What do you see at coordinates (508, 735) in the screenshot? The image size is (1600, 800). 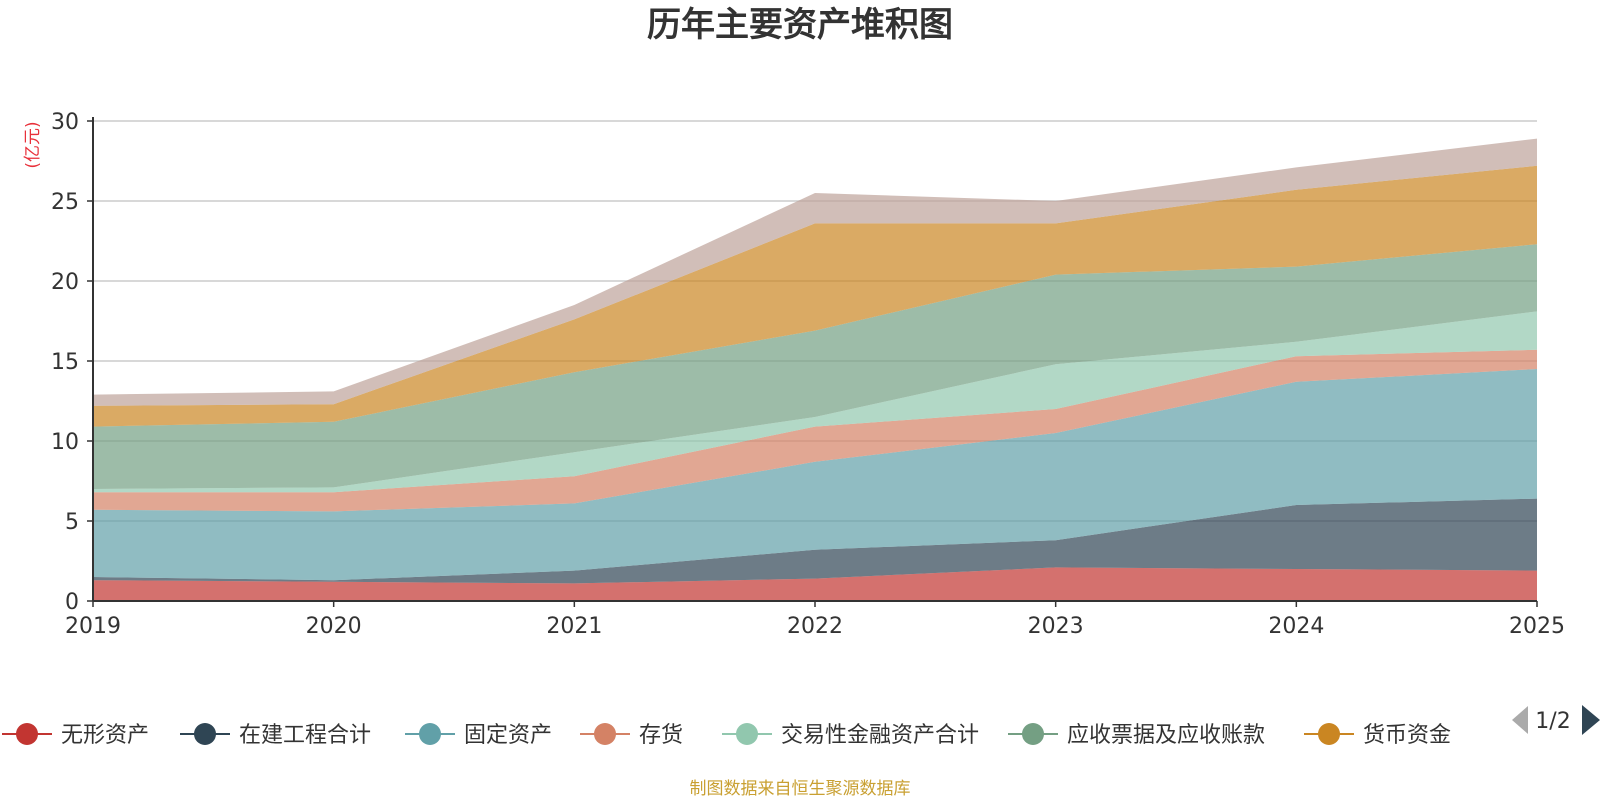 I see `legend-label: 固定资产` at bounding box center [508, 735].